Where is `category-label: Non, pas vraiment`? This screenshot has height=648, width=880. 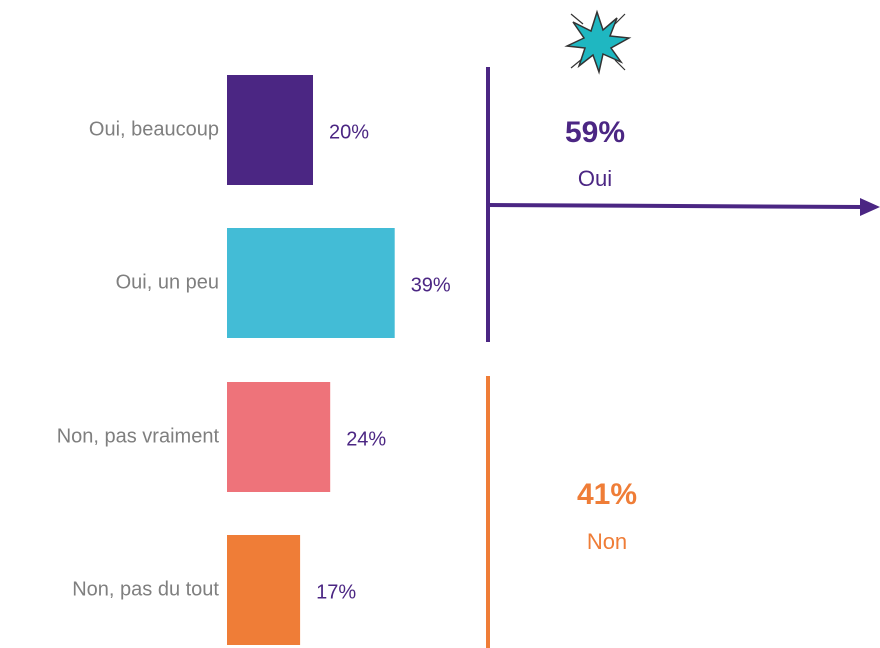 category-label: Non, pas vraiment is located at coordinates (138, 436).